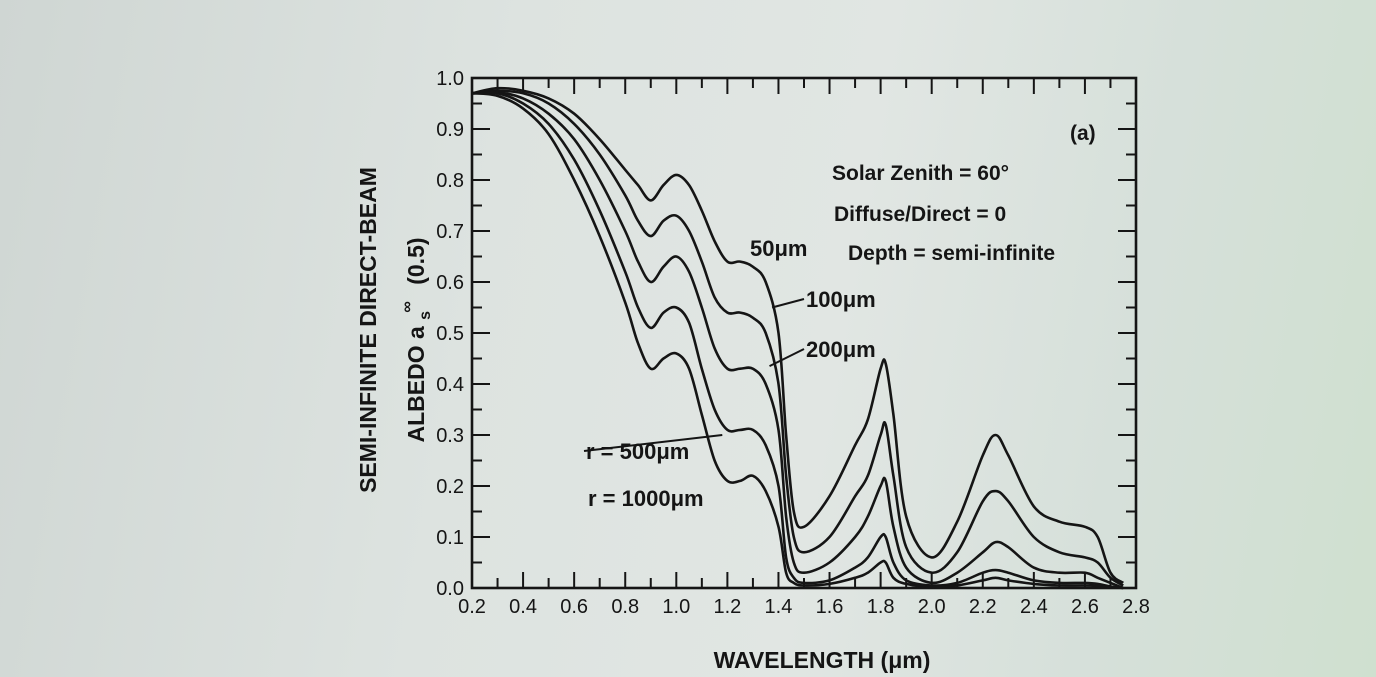 Image resolution: width=1376 pixels, height=677 pixels. What do you see at coordinates (450, 130) in the screenshot?
I see `y-tick-label: 0.9` at bounding box center [450, 130].